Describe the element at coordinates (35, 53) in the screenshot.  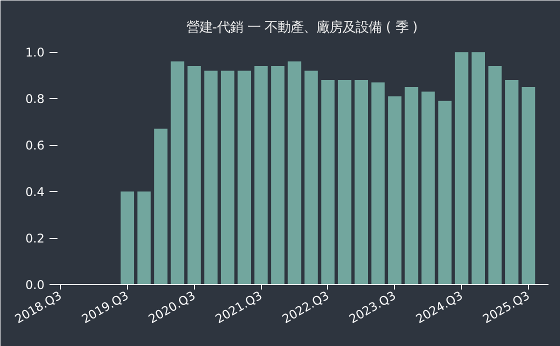
I see `y-tick-label: 1.0` at that location.